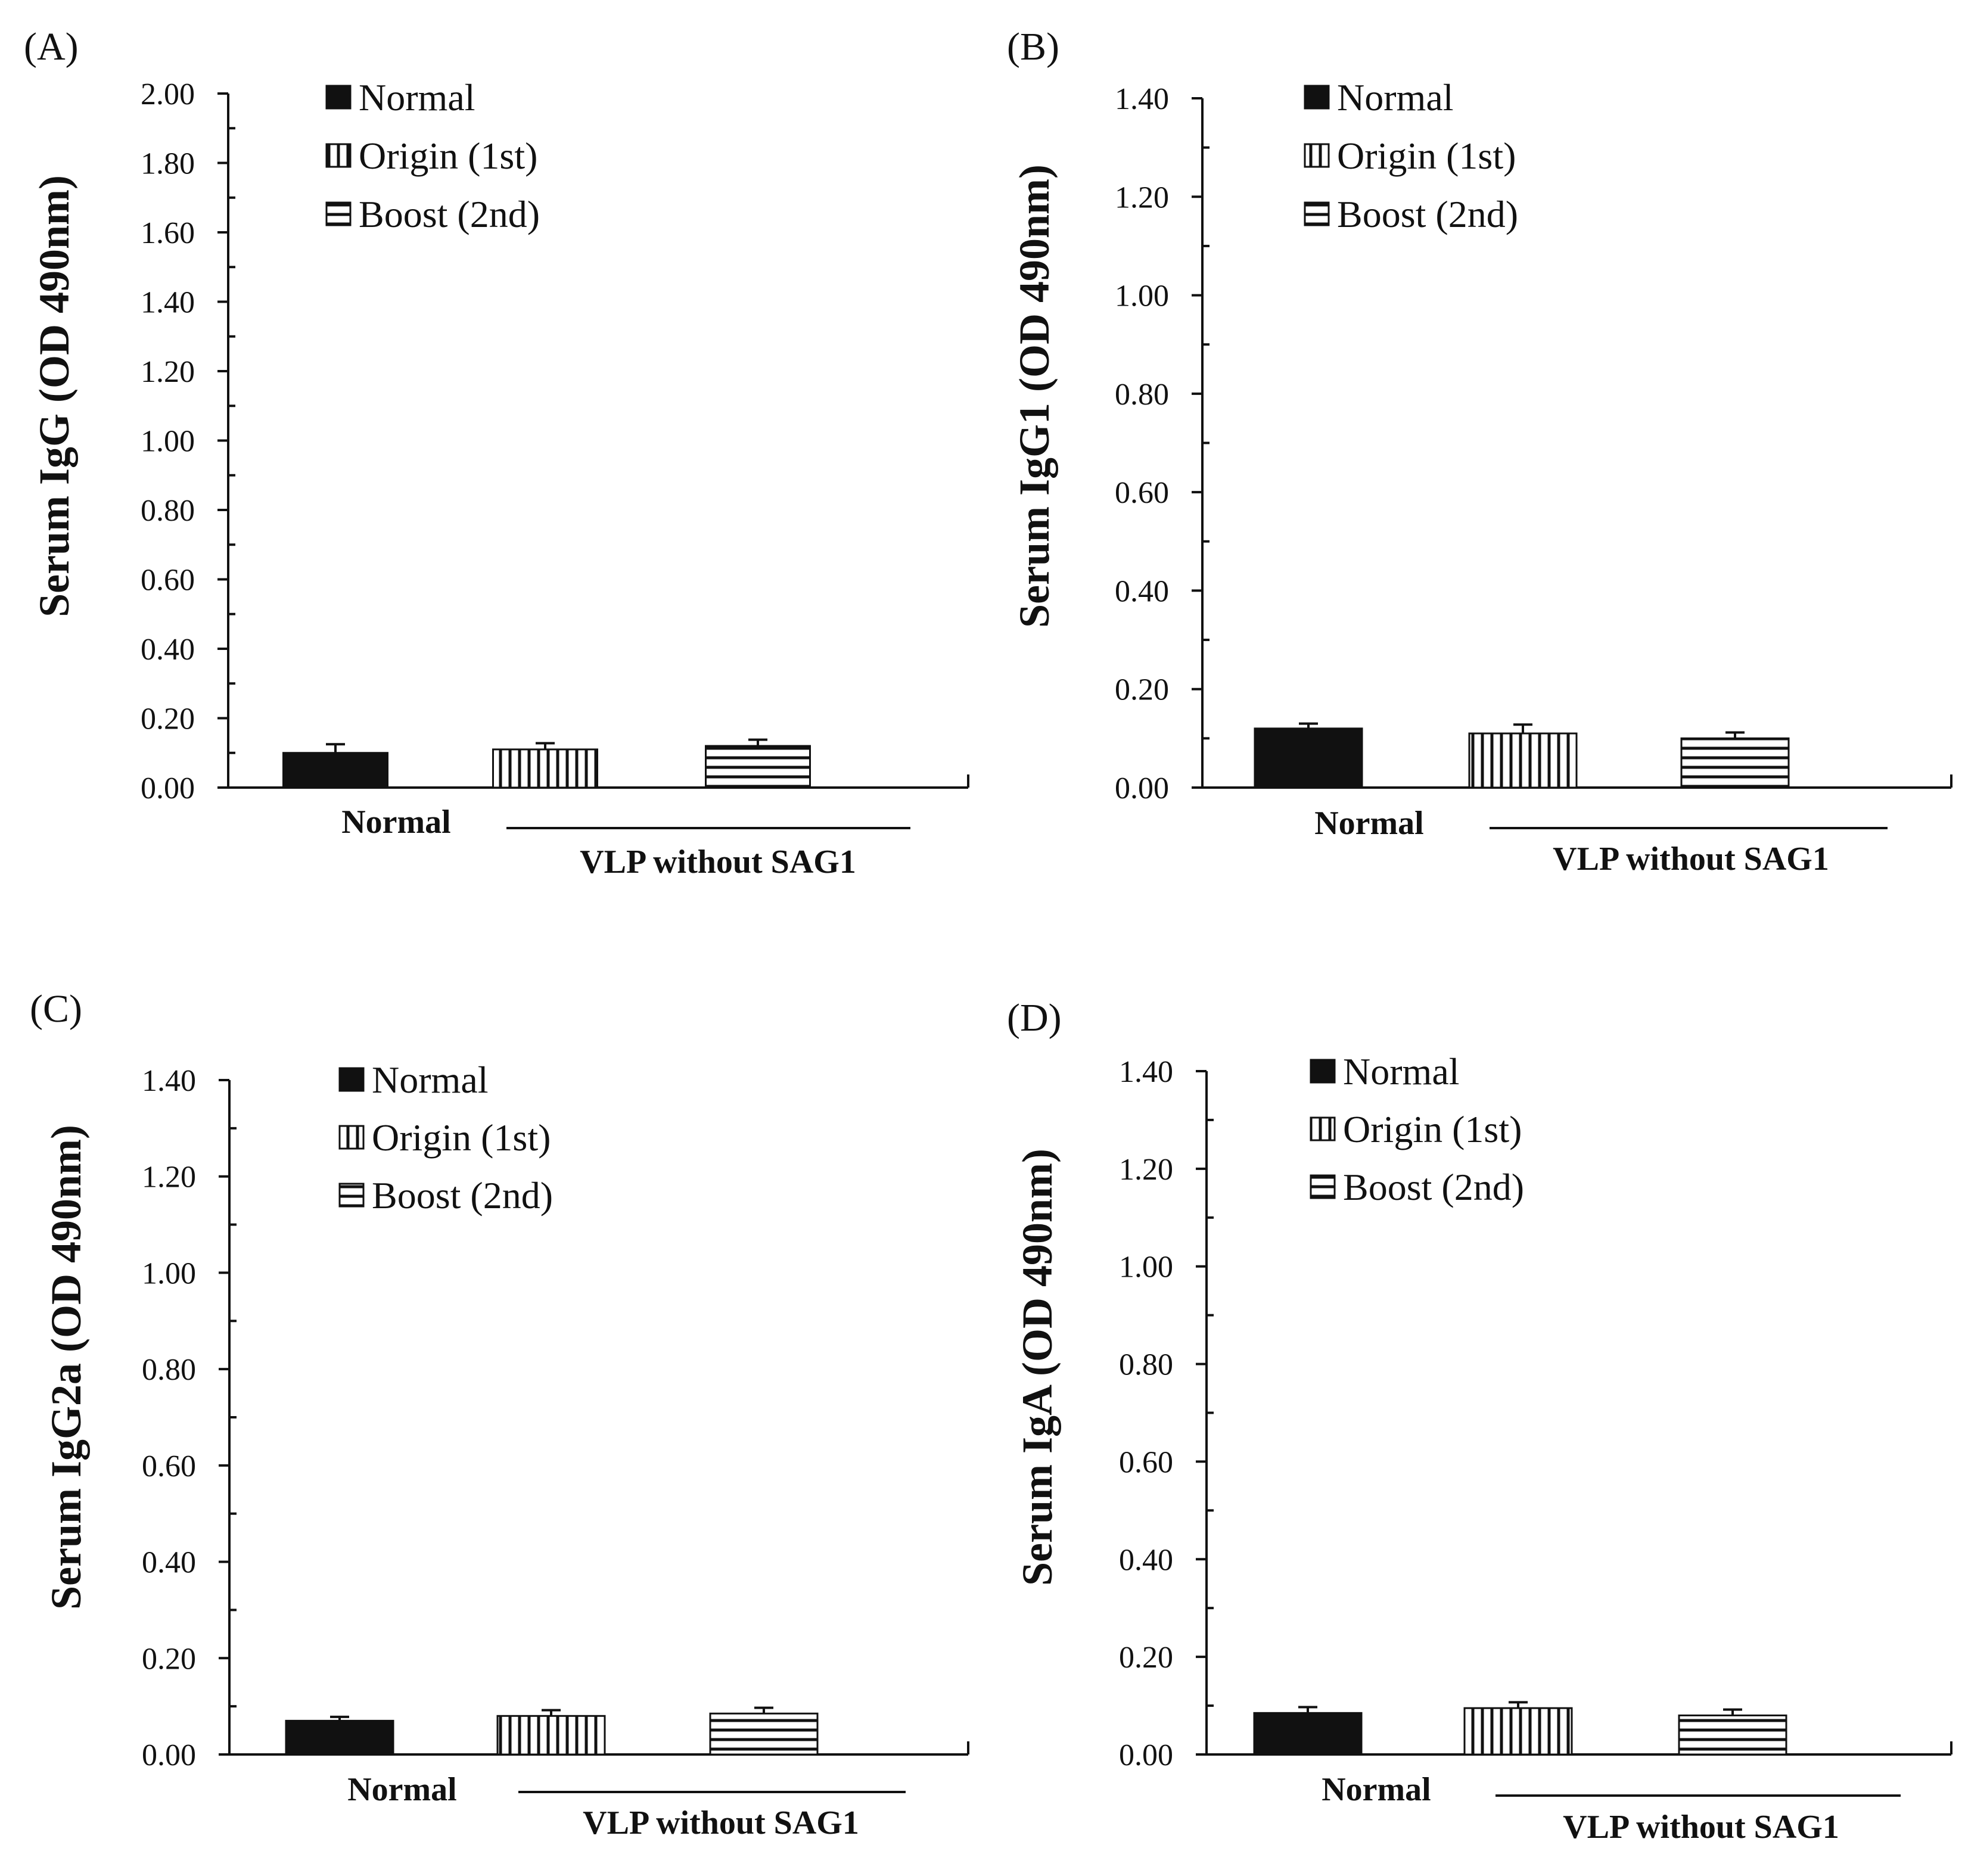 The height and width of the screenshot is (1876, 1965). Describe the element at coordinates (66, 1367) in the screenshot. I see `y-axis-title: Serum IgG2a (OD 490nm)` at that location.